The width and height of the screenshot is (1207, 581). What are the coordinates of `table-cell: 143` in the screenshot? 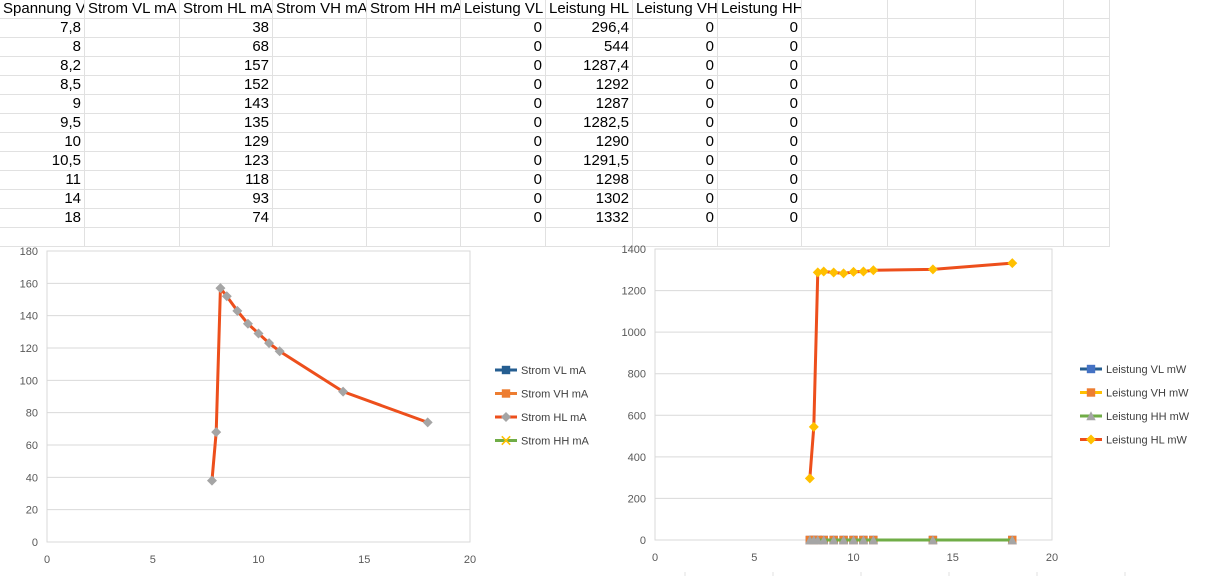 It's located at (226, 104).